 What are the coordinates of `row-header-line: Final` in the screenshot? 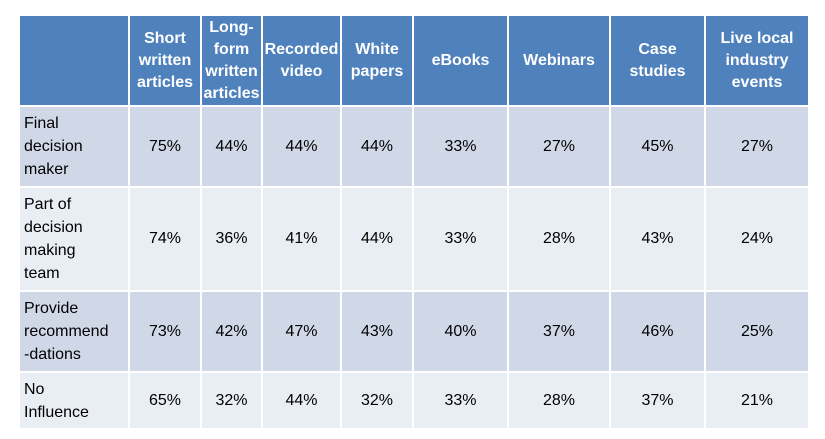 It's located at (41, 123).